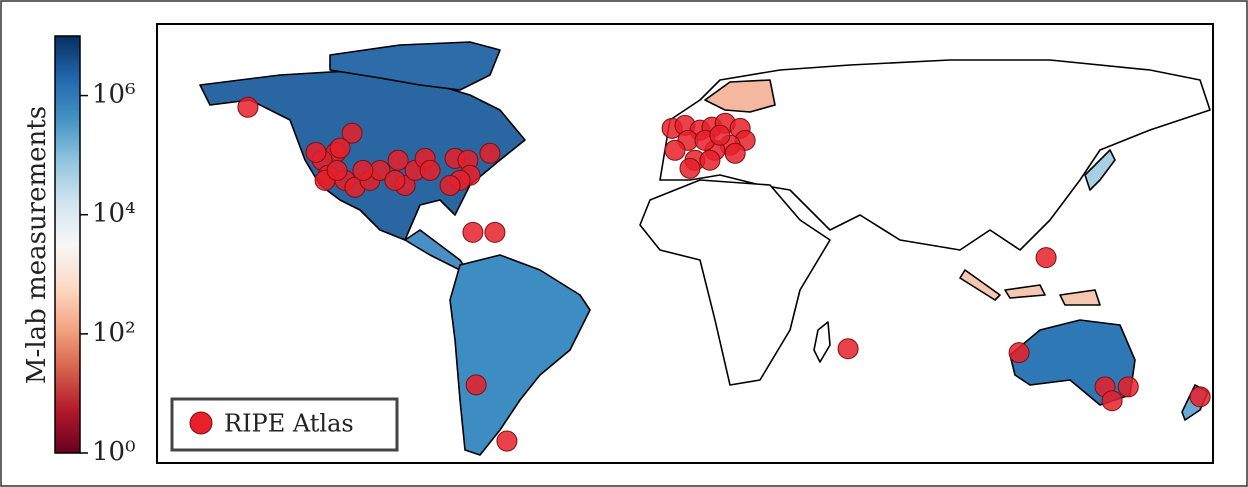 This screenshot has height=487, width=1248. I want to click on land-indonesia, so click(1030, 287).